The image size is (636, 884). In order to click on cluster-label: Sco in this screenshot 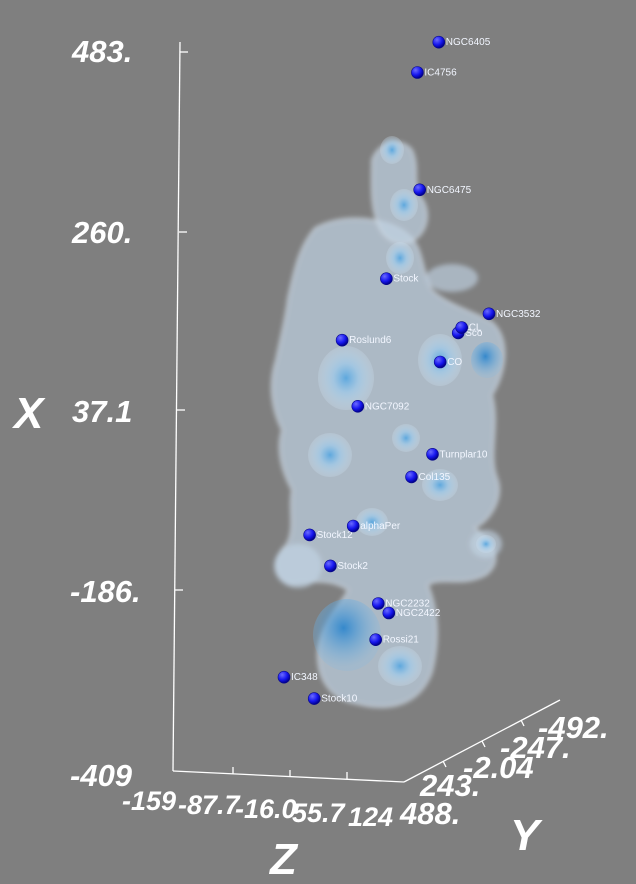, I will do `click(474, 333)`.